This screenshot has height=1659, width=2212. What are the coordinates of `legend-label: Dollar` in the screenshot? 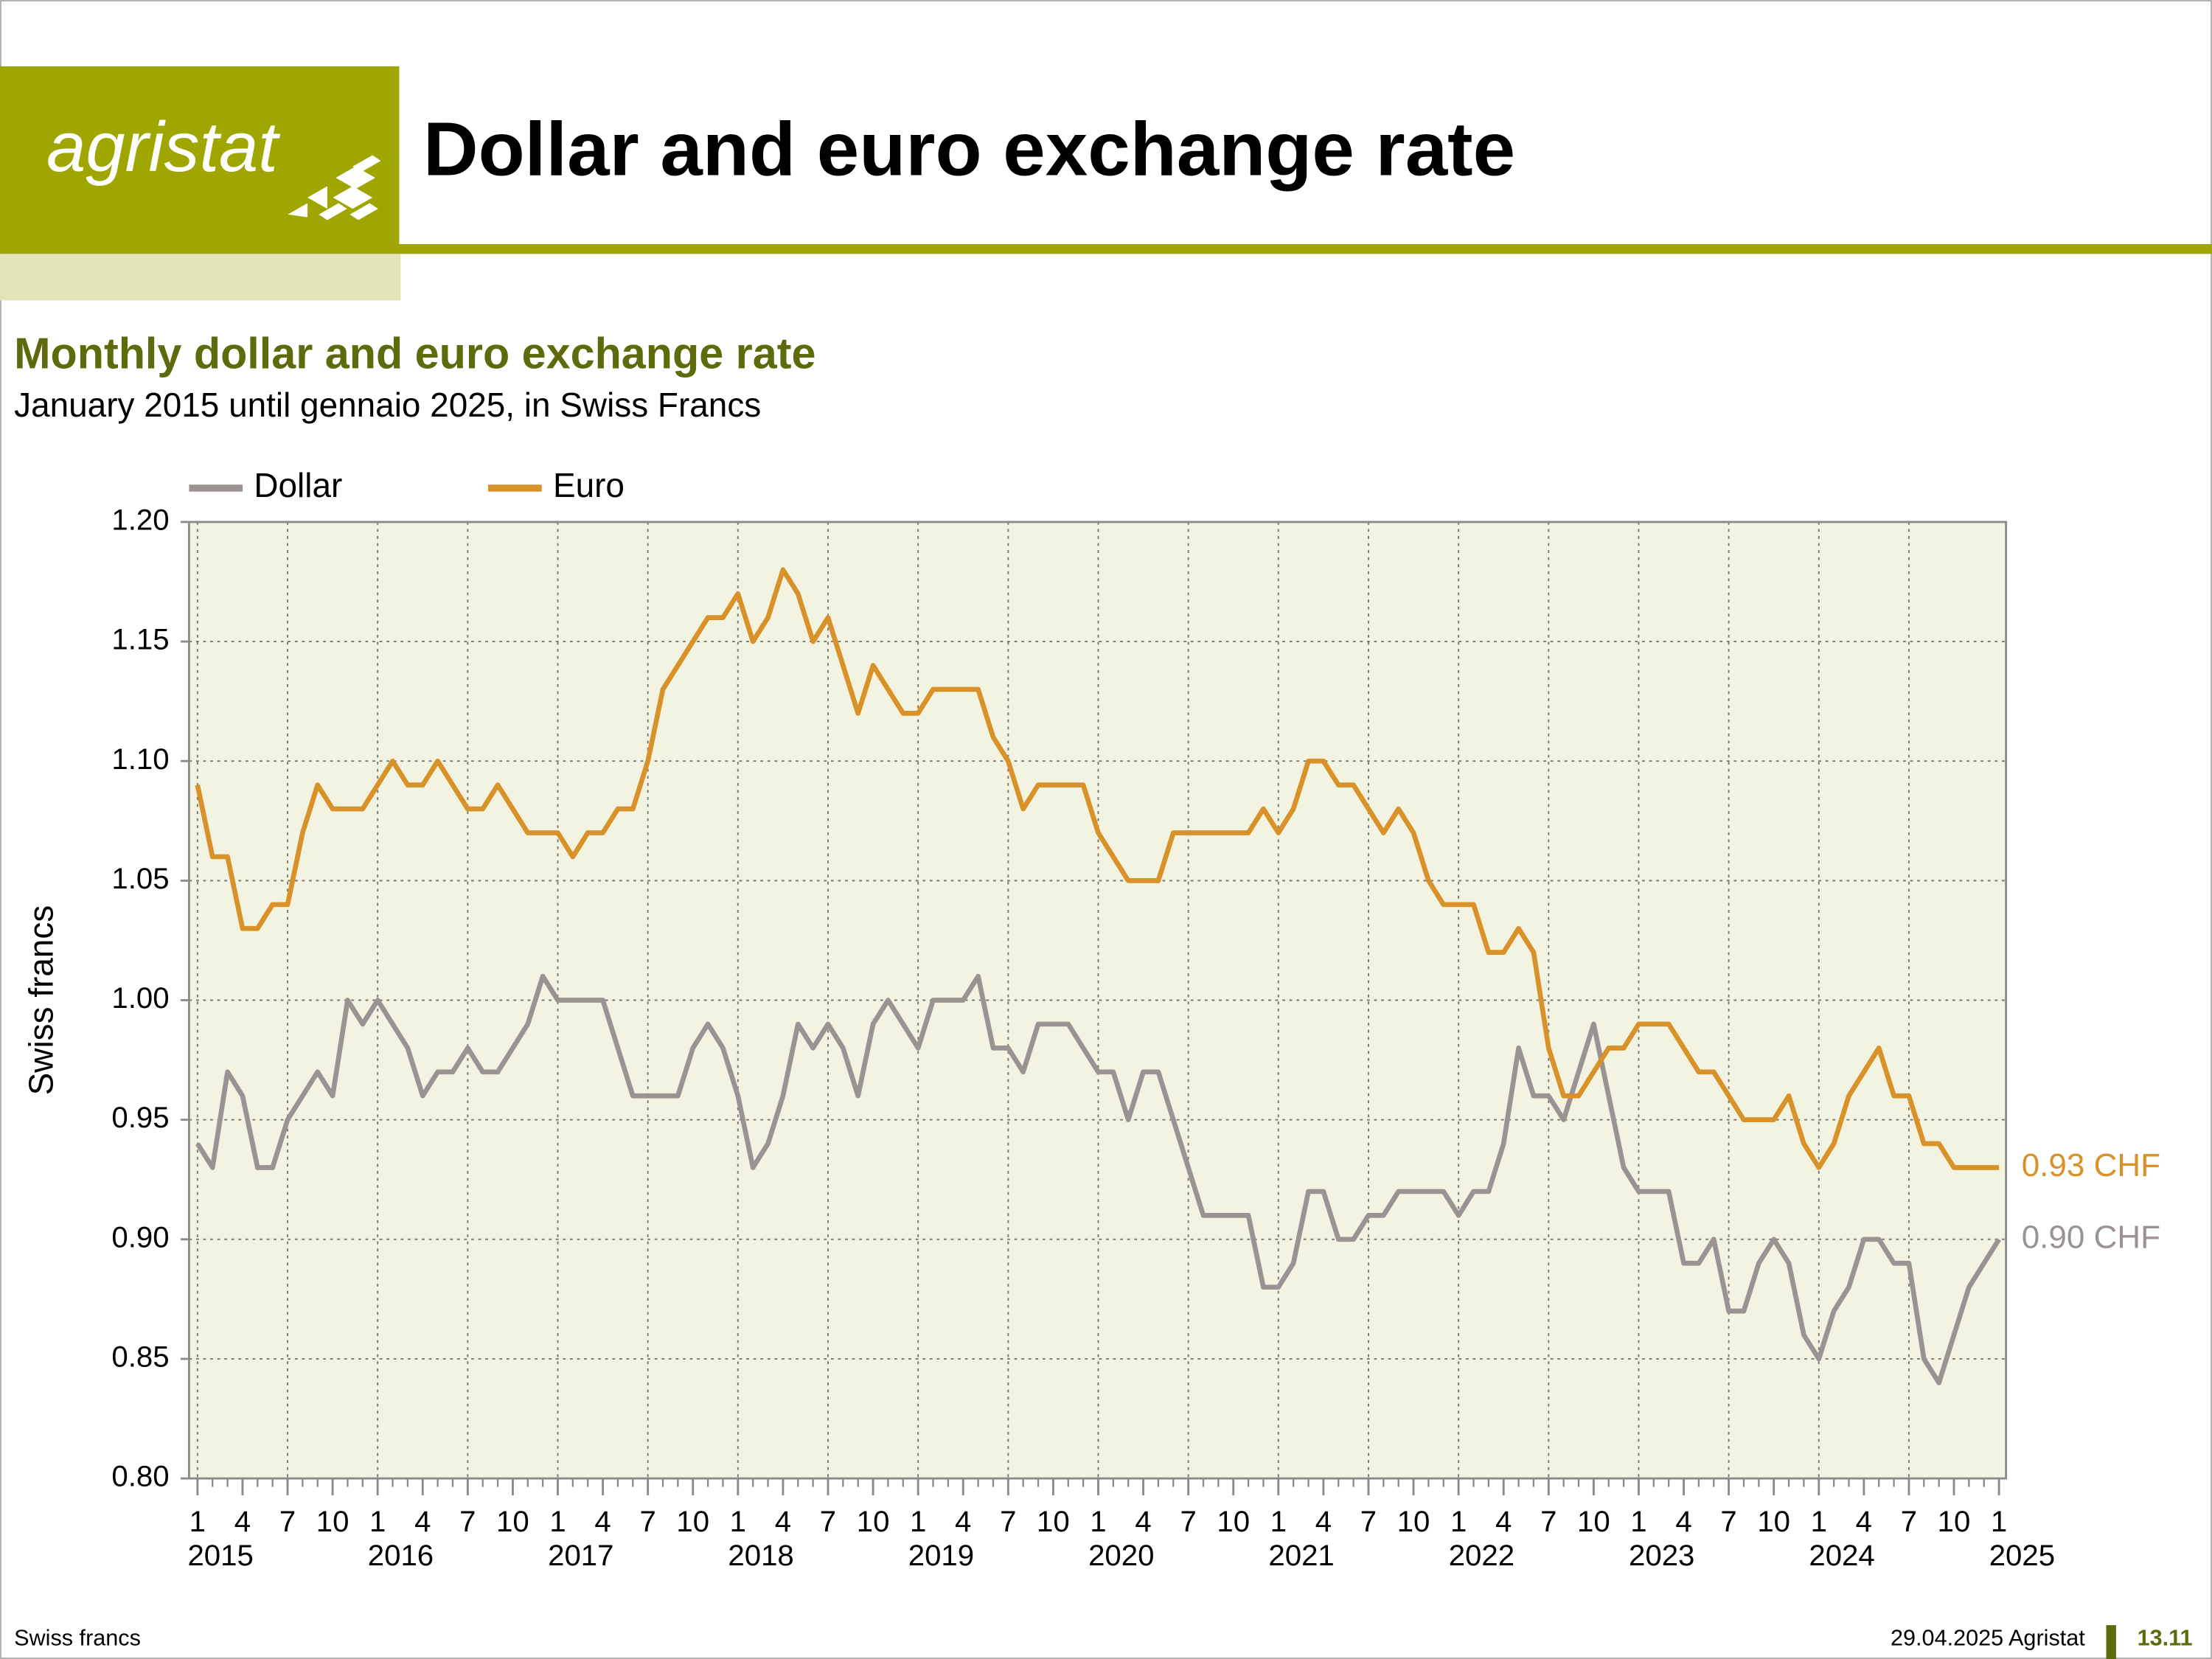 It's located at (298, 485).